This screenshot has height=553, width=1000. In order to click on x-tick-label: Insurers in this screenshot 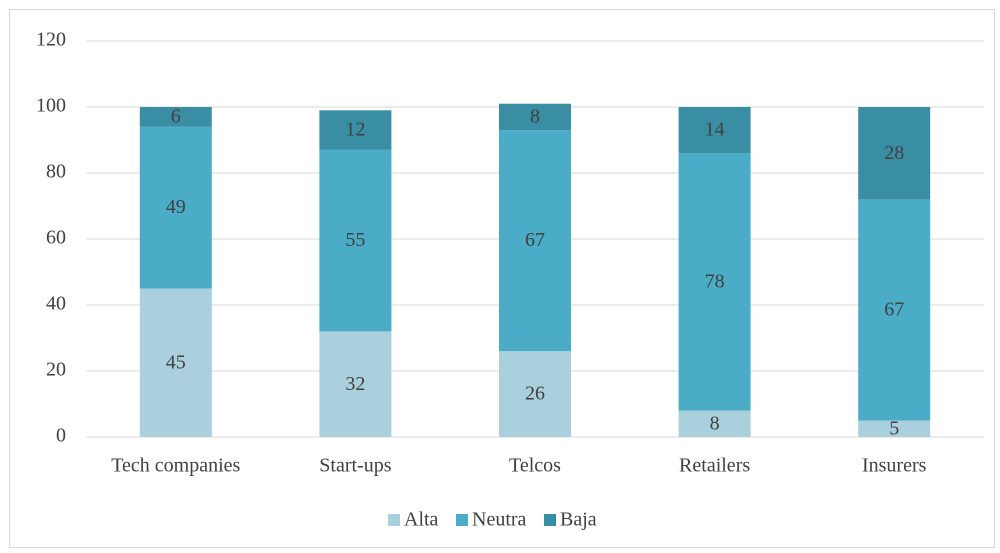, I will do `click(894, 466)`.